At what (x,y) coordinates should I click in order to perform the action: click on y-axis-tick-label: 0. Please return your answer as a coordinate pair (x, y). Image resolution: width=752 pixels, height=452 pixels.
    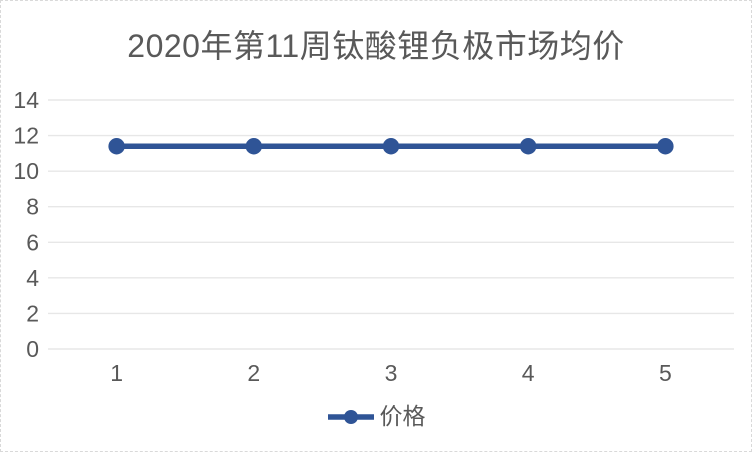
    Looking at the image, I should click on (32, 349).